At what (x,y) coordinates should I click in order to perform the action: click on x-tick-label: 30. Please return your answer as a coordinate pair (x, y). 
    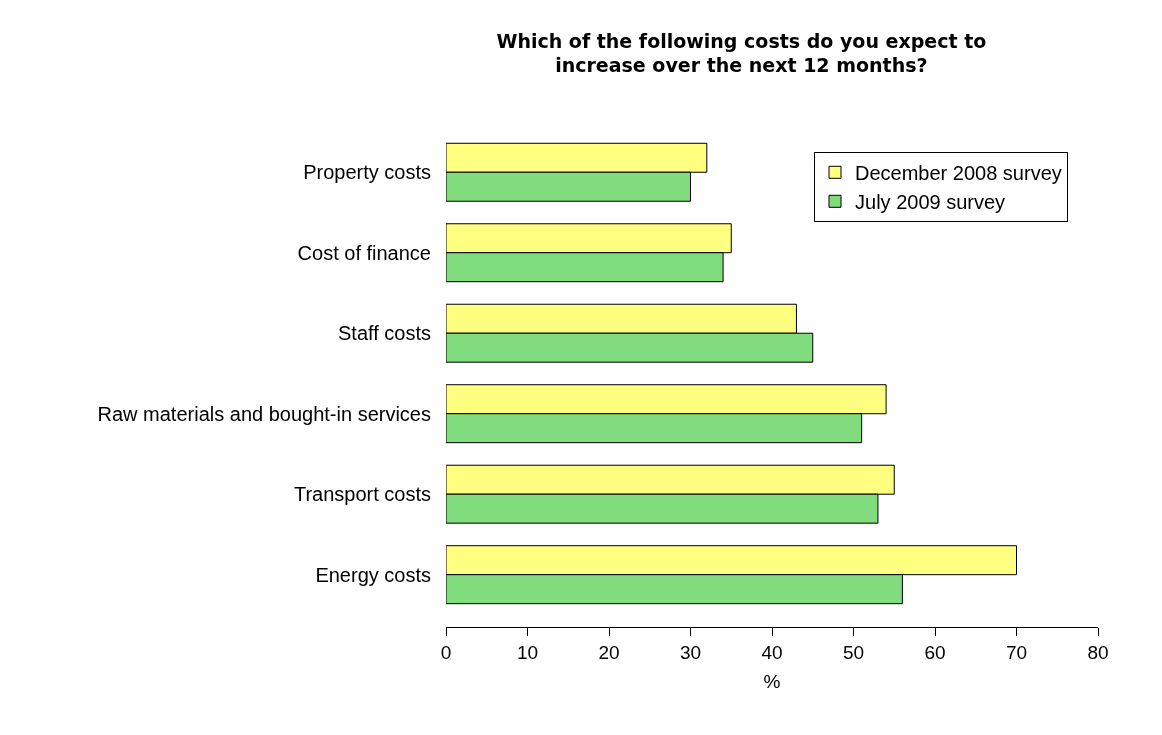
    Looking at the image, I should click on (690, 652).